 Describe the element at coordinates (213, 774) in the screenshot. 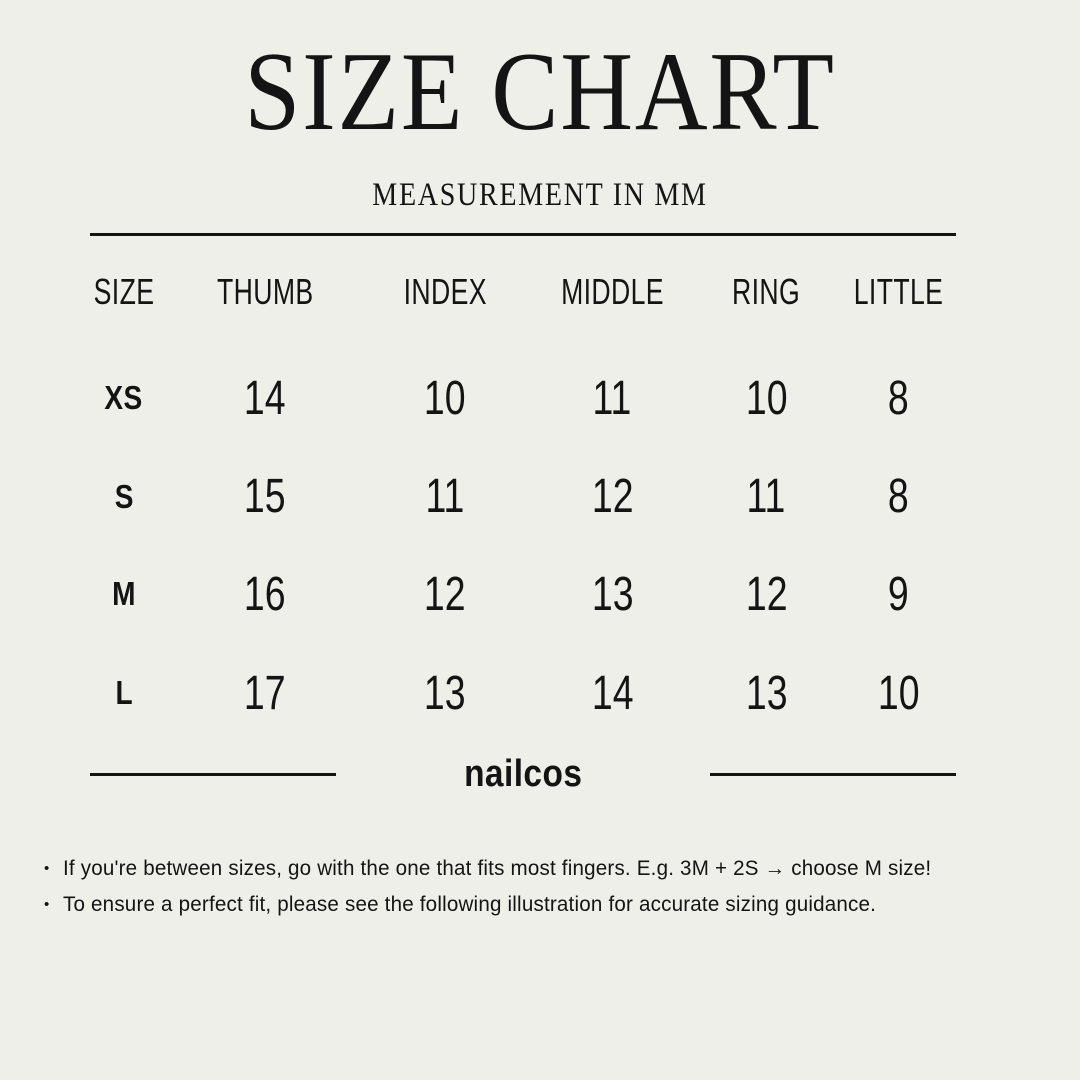

I see `brand-divider-left` at that location.